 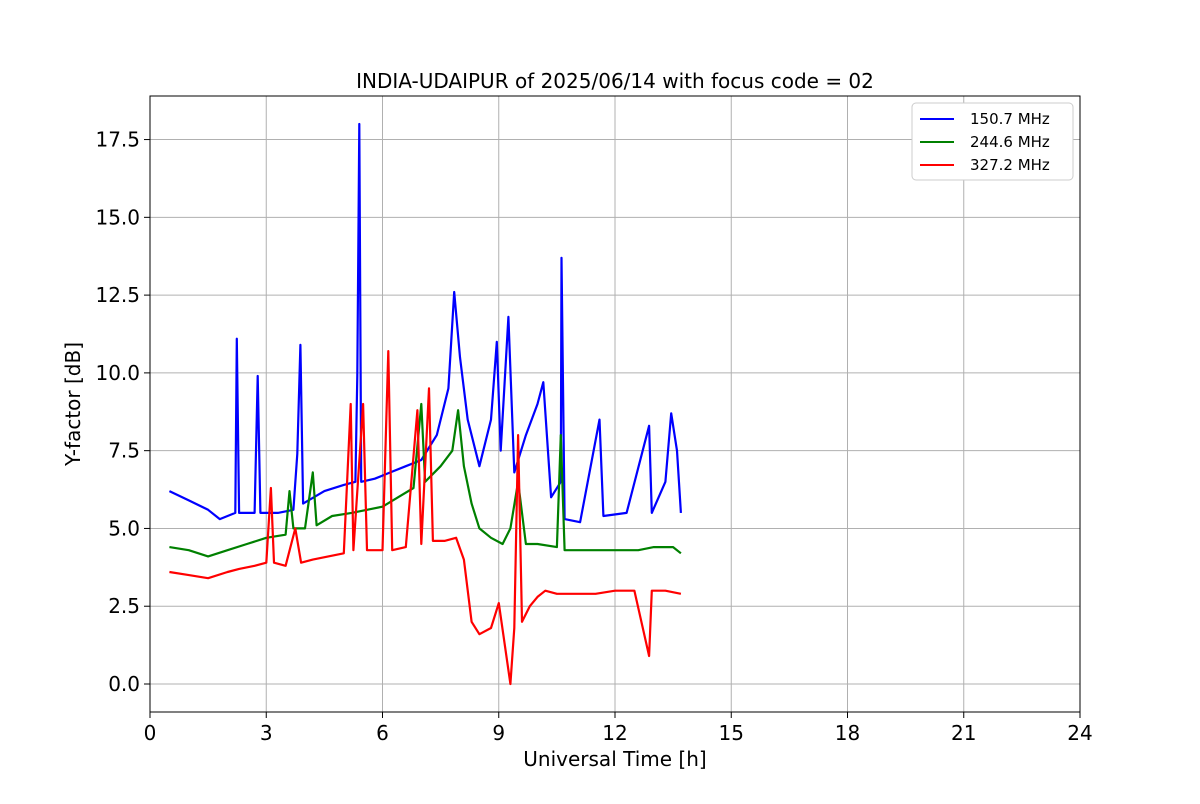 I want to click on legend-label: 244.6 MHz, so click(x=1010, y=142).